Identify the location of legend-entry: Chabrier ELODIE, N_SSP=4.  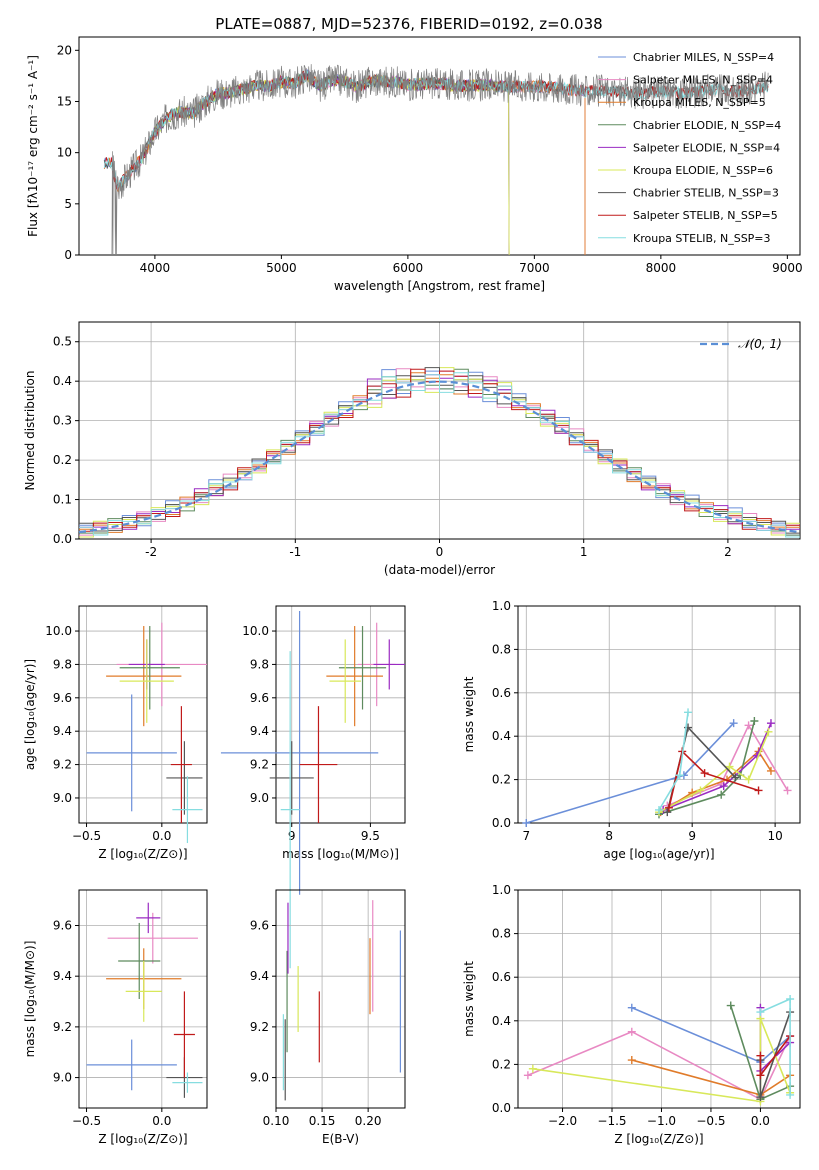
(707, 125).